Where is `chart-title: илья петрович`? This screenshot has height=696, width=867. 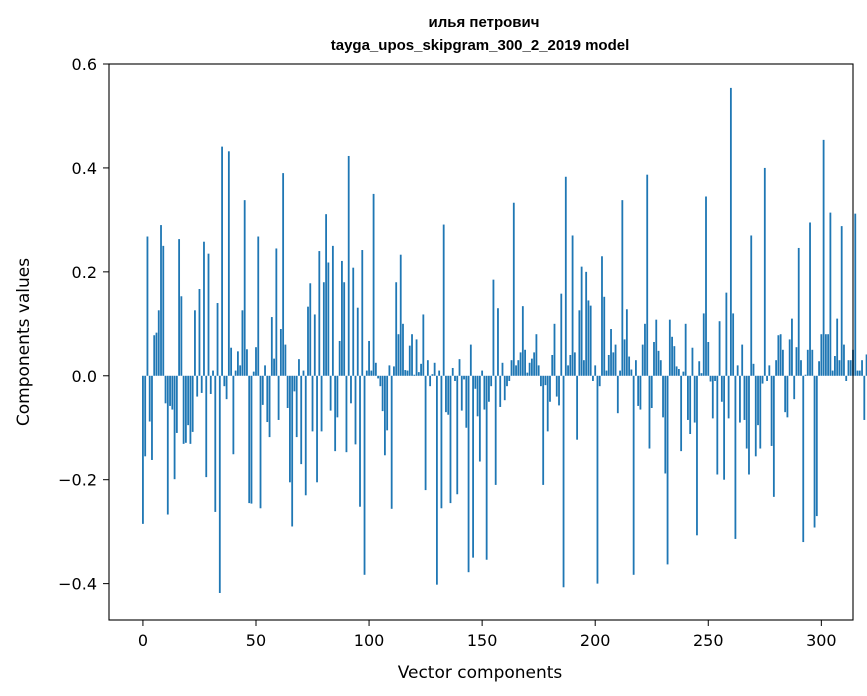
chart-title: илья петрович is located at coordinates (484, 22).